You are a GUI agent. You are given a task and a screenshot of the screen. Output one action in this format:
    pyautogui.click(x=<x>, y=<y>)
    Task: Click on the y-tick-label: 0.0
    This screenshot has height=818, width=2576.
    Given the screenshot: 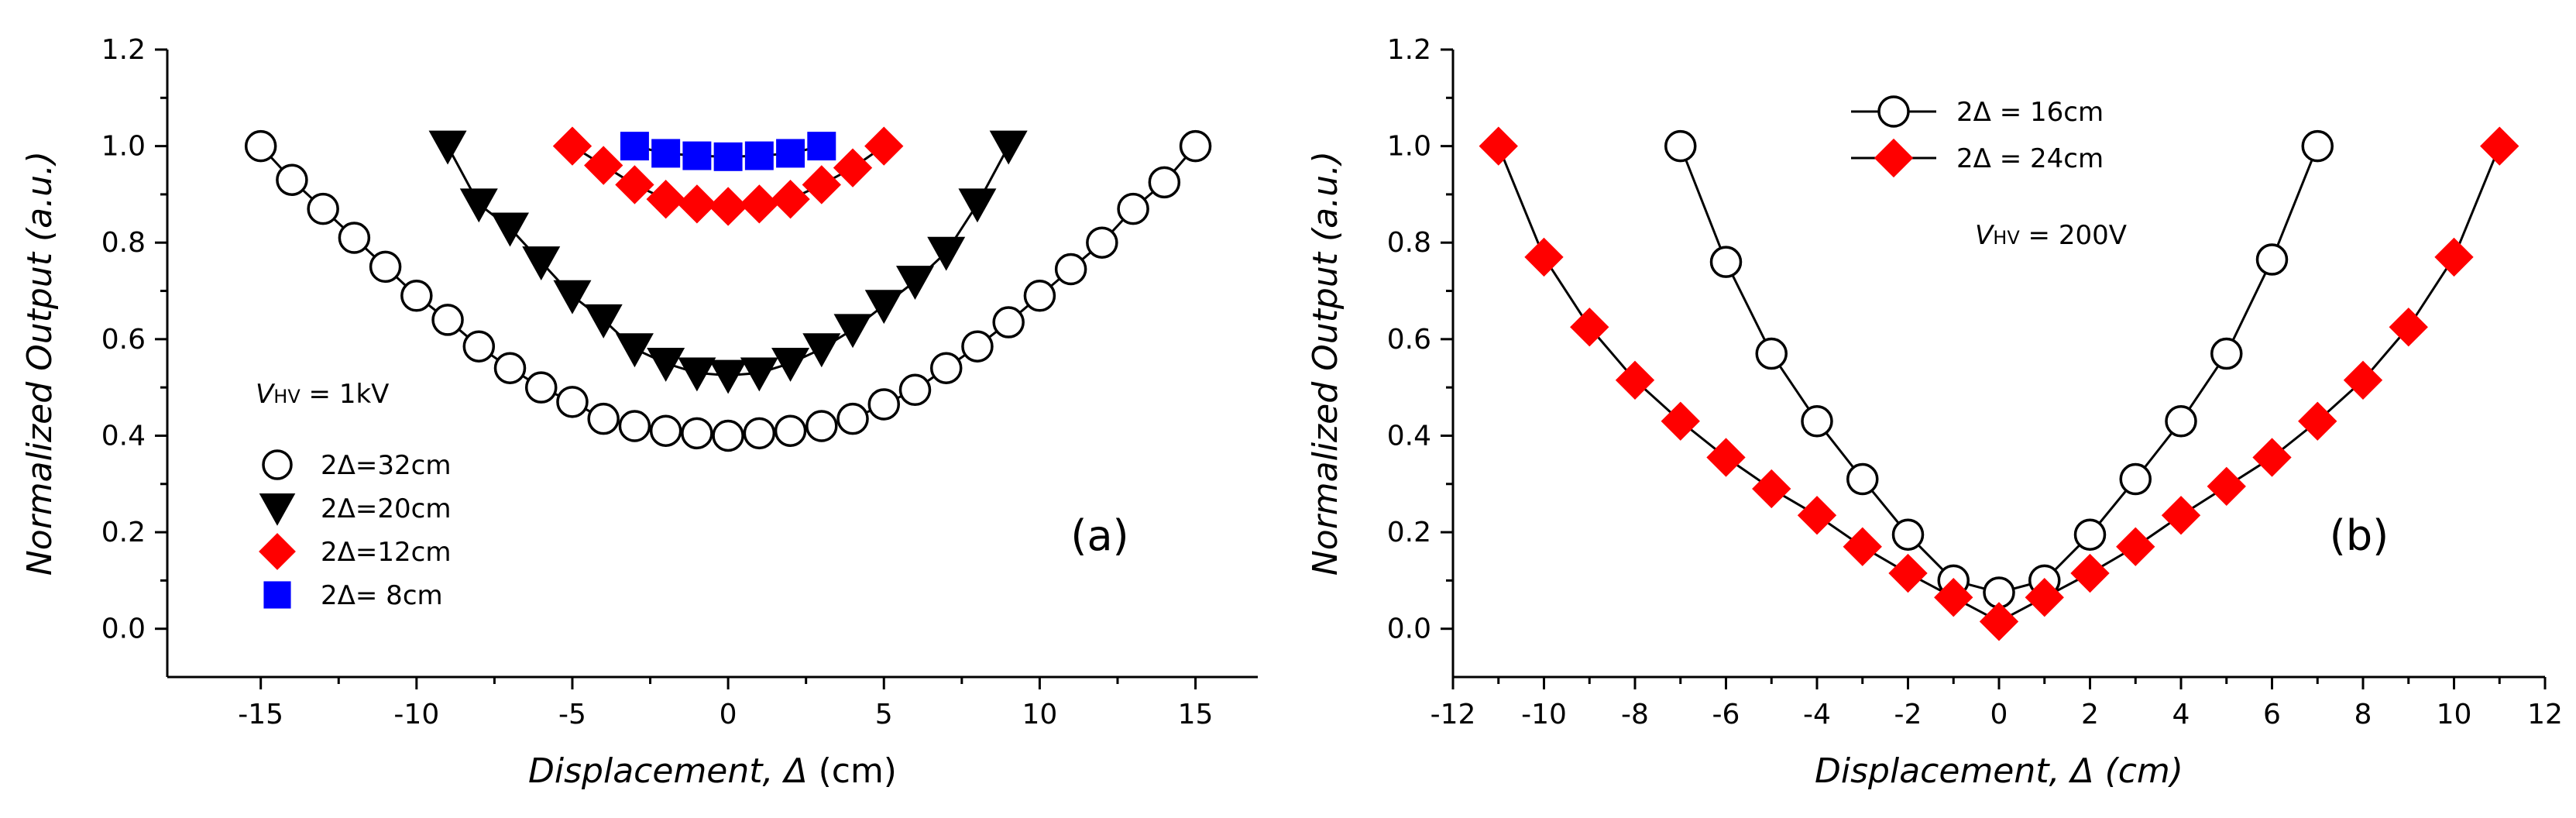 What is the action you would take?
    pyautogui.click(x=124, y=629)
    